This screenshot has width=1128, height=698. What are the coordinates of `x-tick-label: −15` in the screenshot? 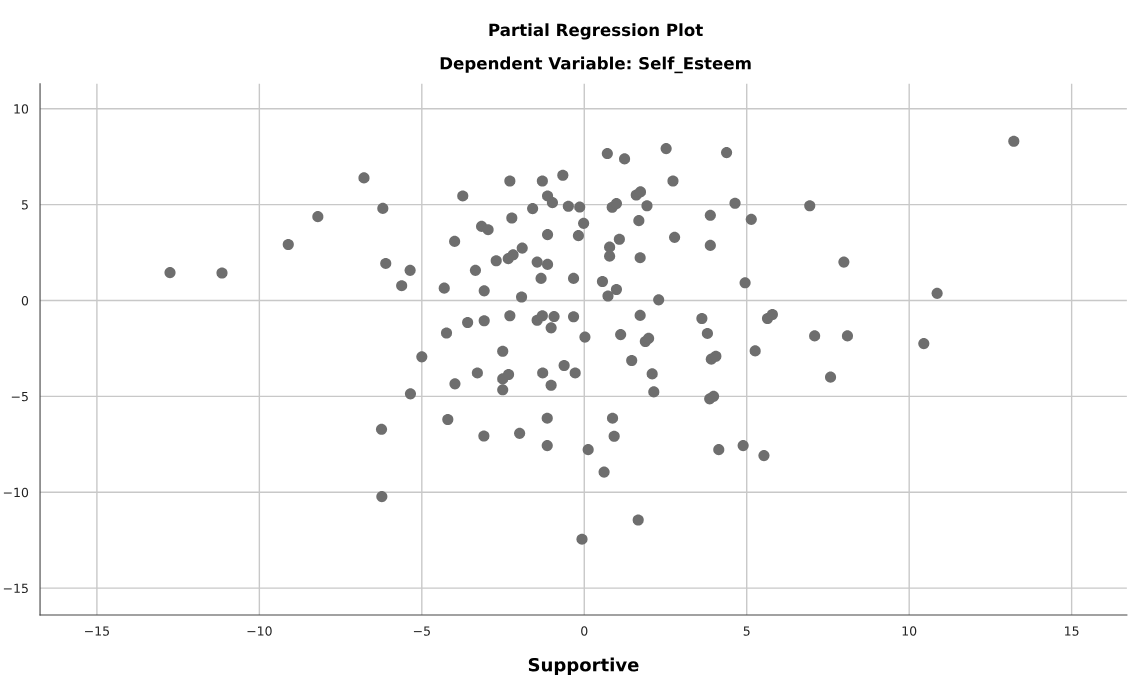 It's located at (97, 631).